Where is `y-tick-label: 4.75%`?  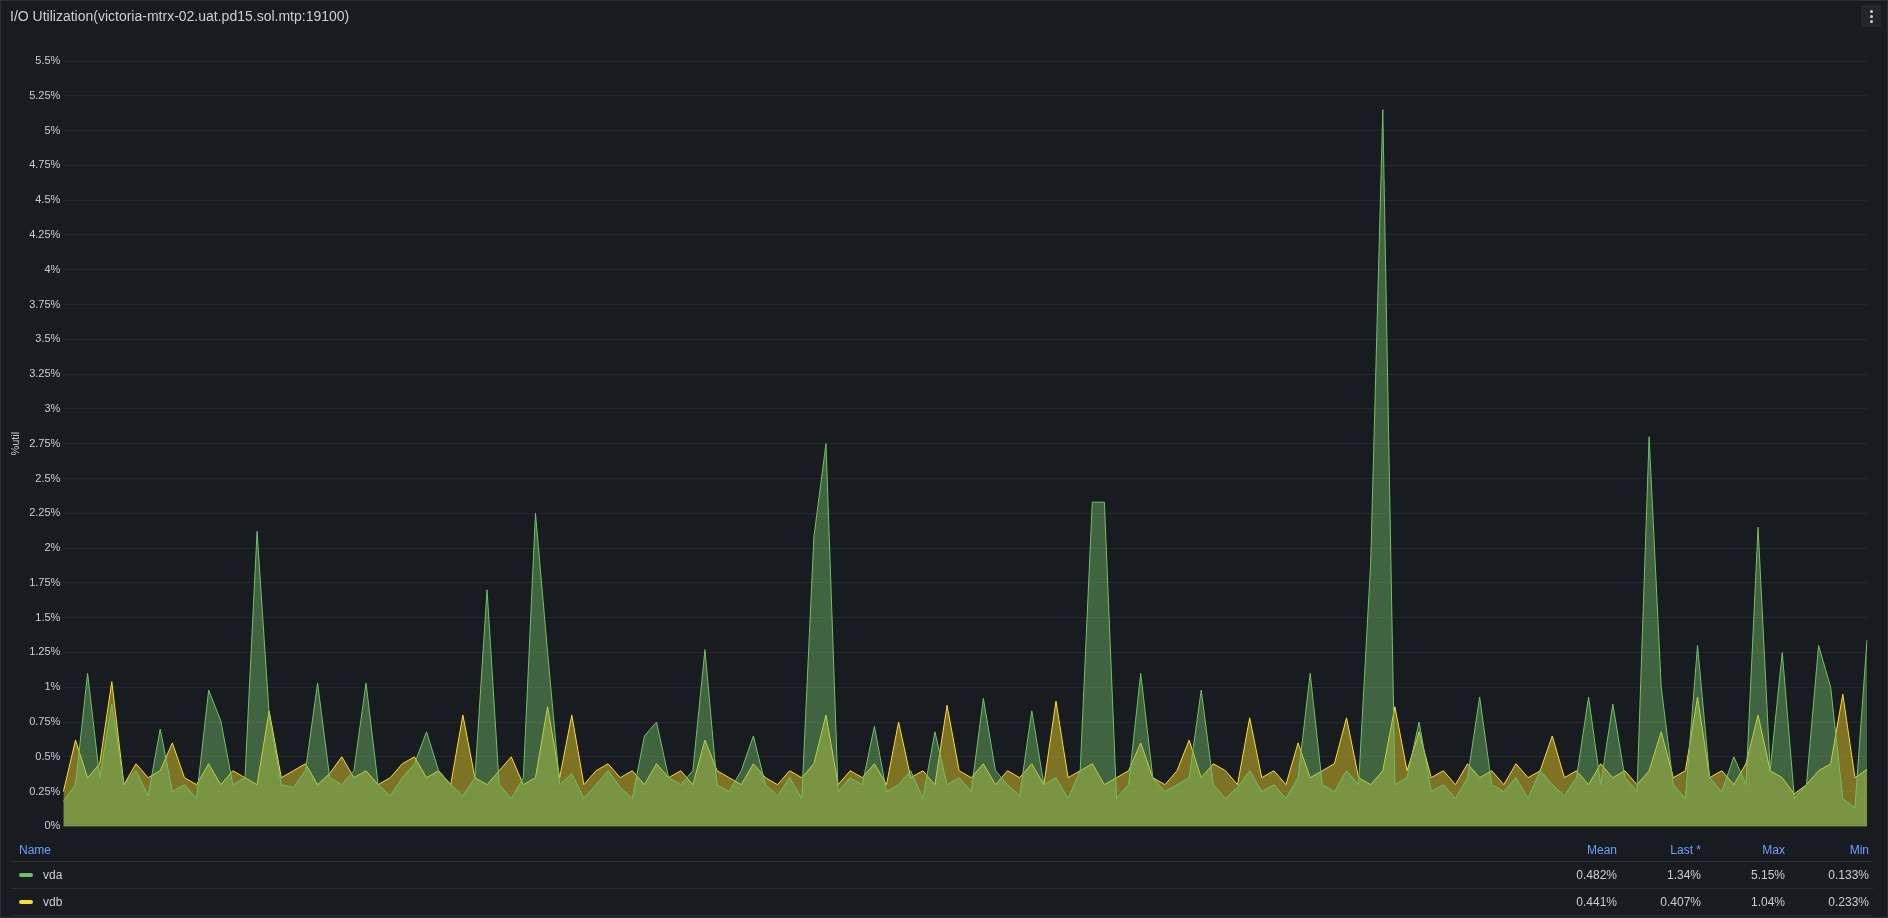
y-tick-label: 4.75% is located at coordinates (45, 164).